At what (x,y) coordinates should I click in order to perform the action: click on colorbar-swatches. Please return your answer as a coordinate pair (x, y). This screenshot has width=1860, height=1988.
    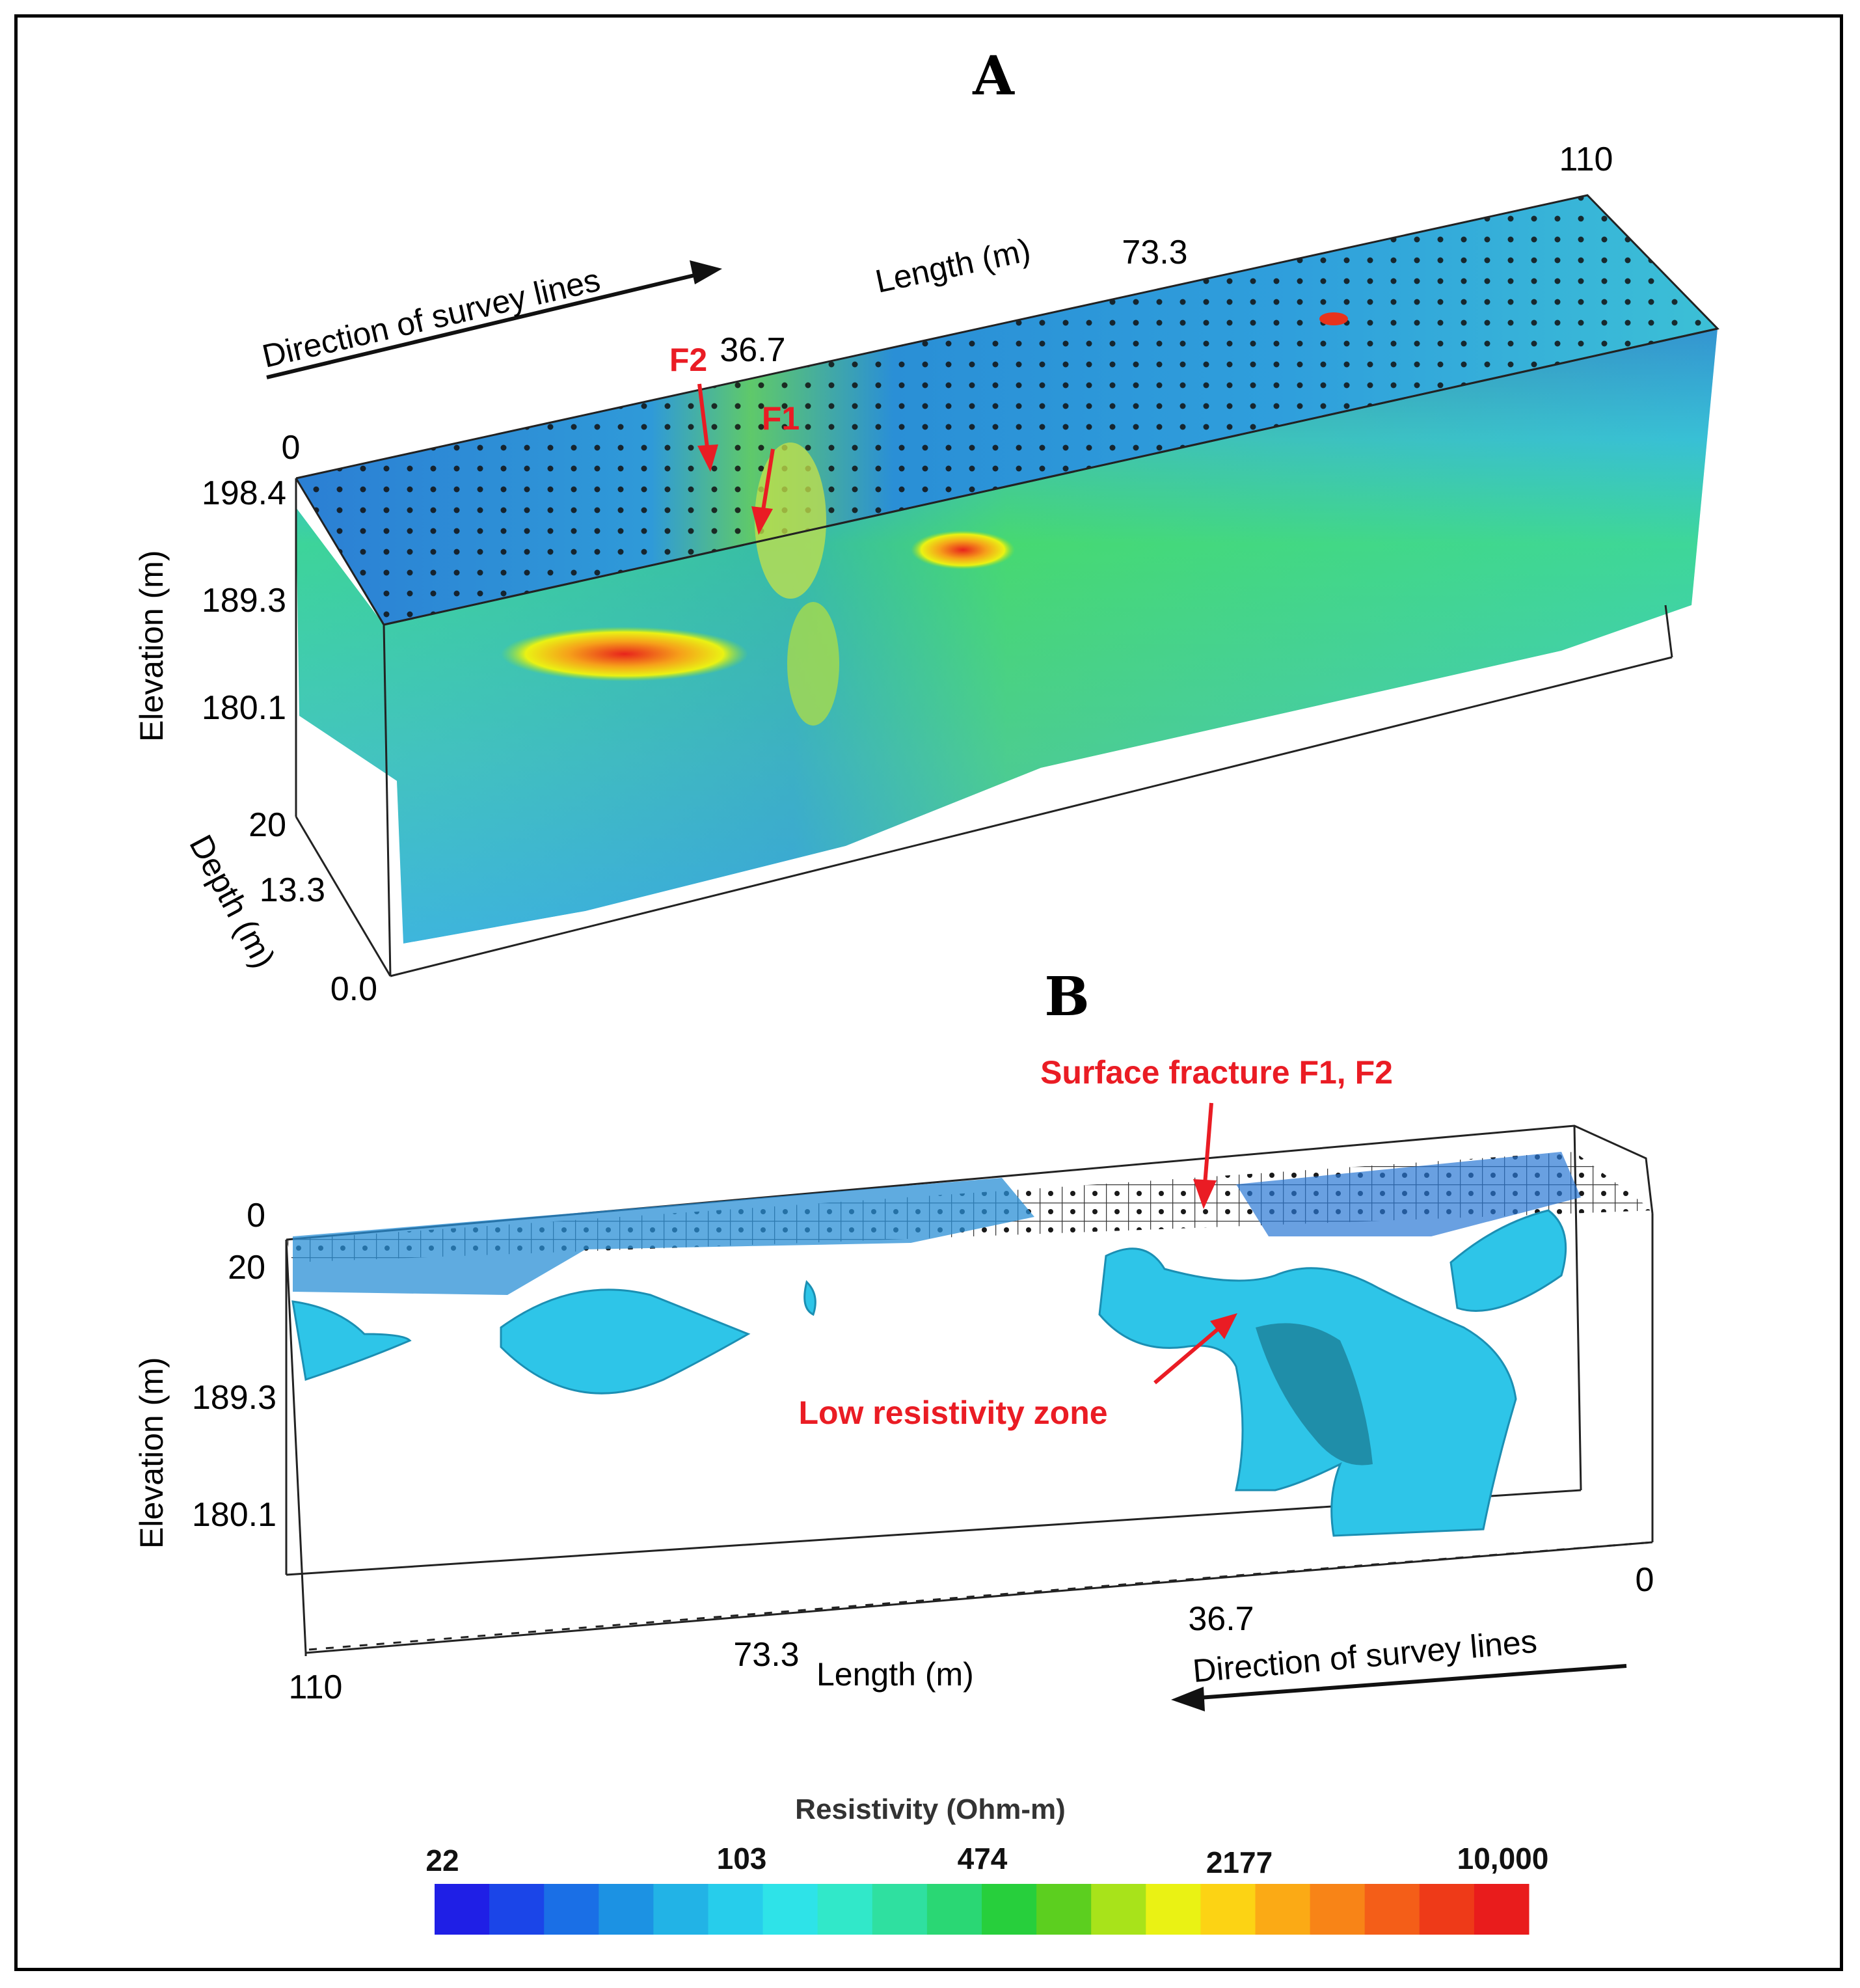
    Looking at the image, I should click on (982, 1909).